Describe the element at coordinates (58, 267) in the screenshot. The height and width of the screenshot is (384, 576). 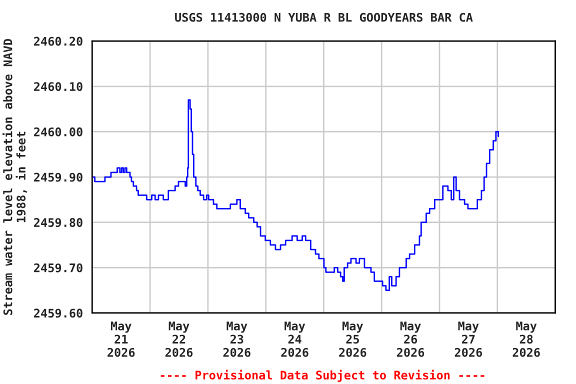
I see `y-tick-label: 2459.70` at that location.